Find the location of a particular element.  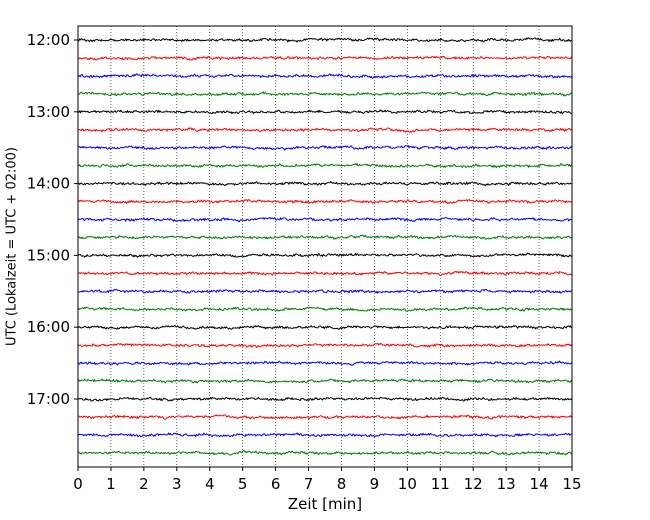

y-tick-label-1600: 16:00 is located at coordinates (48, 327).